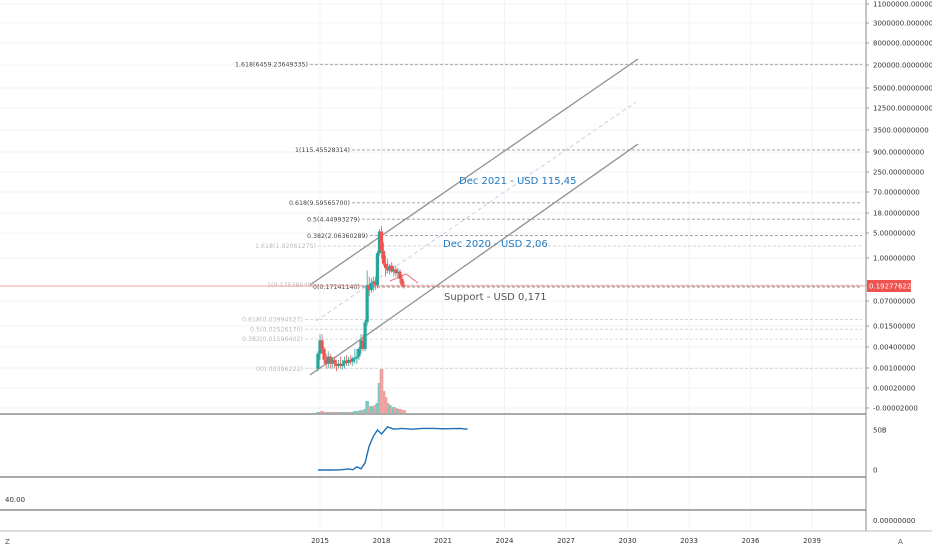 This screenshot has height=550, width=932. Describe the element at coordinates (382, 541) in the screenshot. I see `time-tick-label: 2018` at that location.